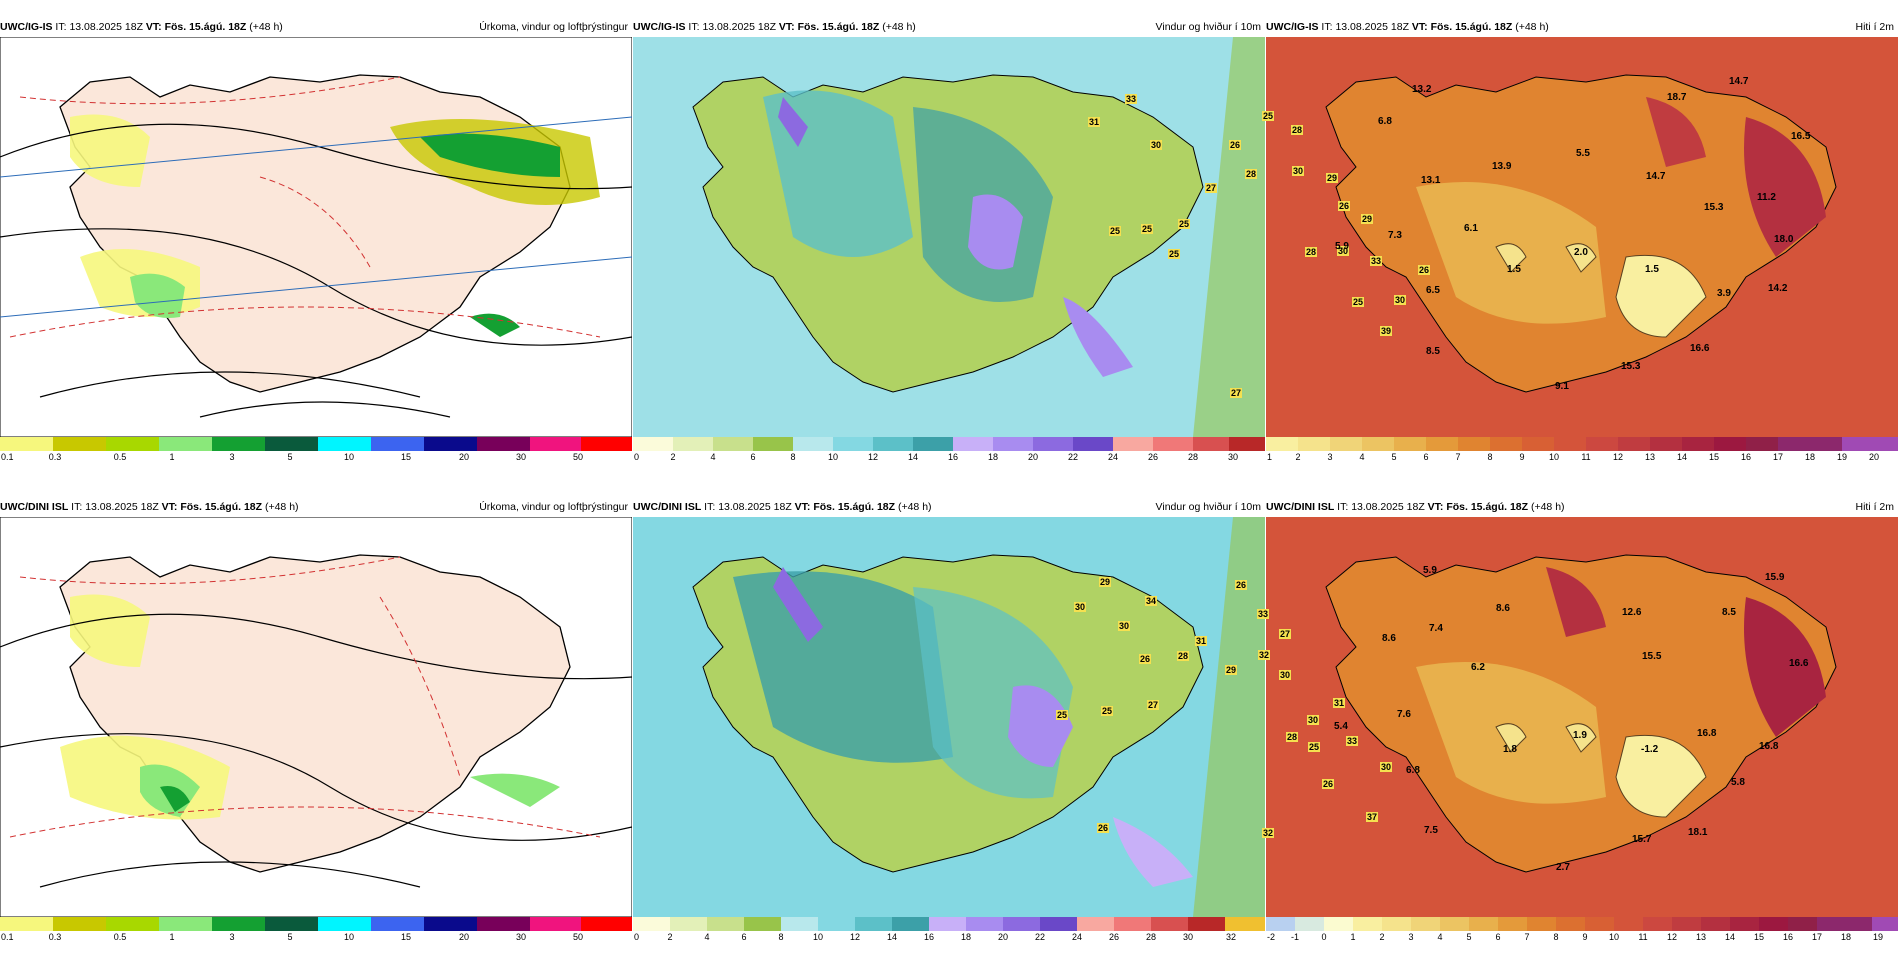 The image size is (1900, 970). I want to click on isobars, so click(316, 750).